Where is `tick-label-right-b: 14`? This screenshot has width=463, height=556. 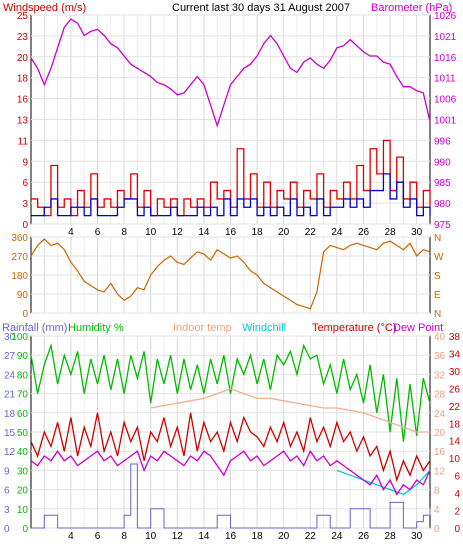 tick-label-right-b: 14 is located at coordinates (455, 442).